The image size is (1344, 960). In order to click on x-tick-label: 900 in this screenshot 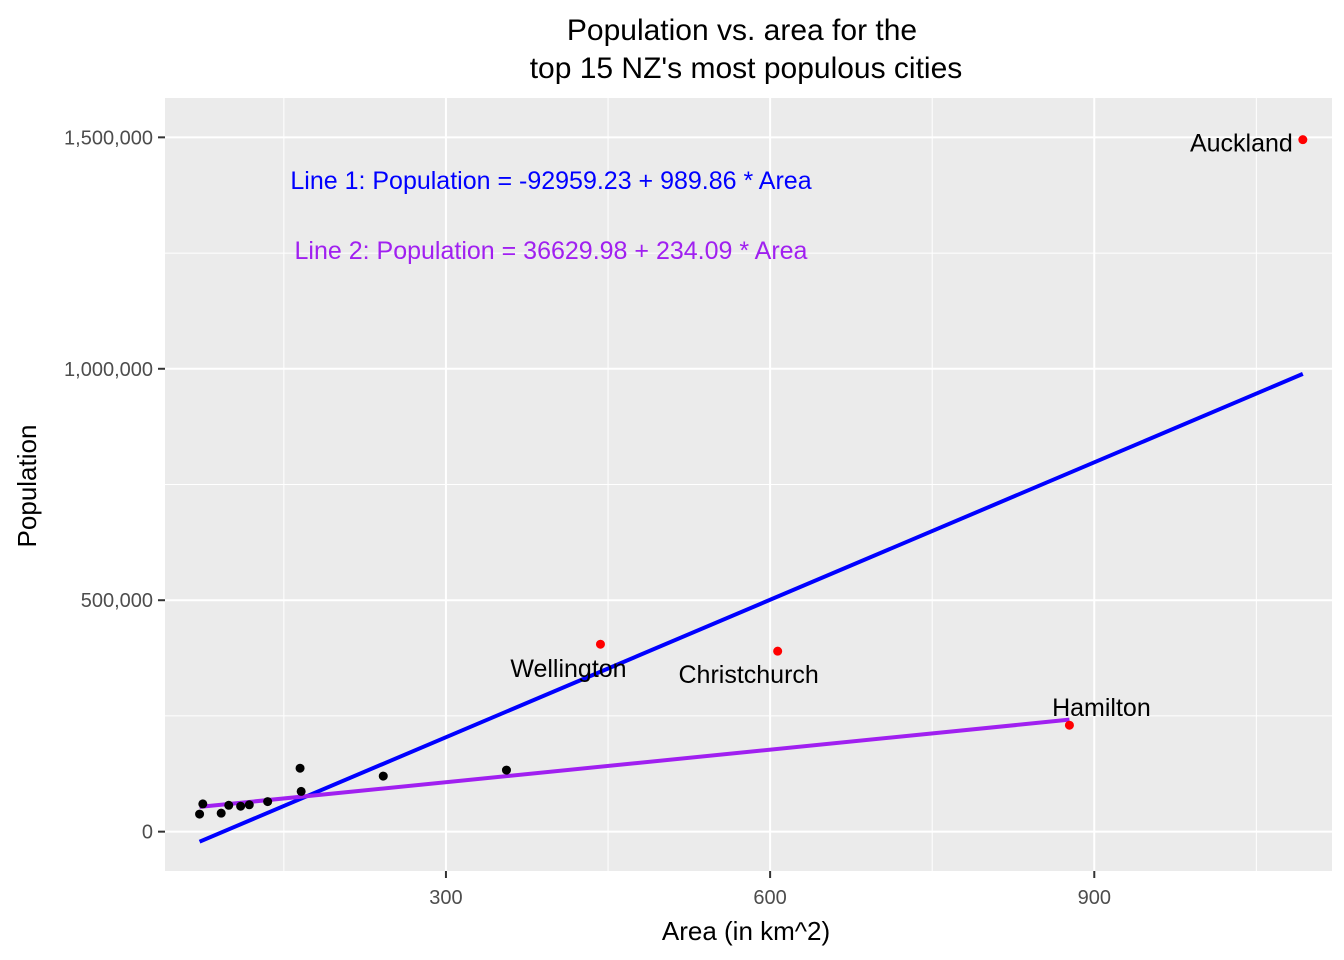, I will do `click(1094, 898)`.